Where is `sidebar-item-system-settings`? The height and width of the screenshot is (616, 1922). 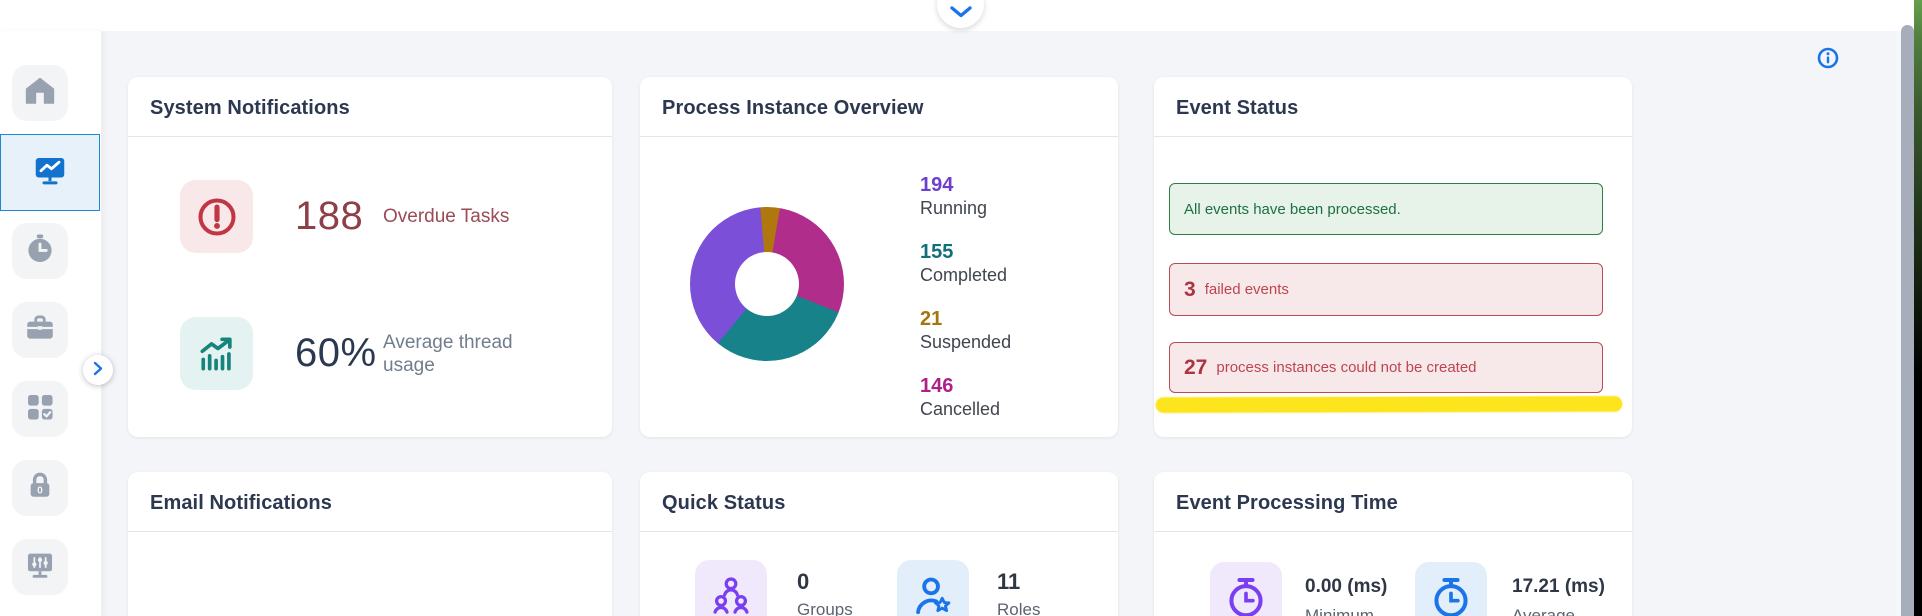
sidebar-item-system-settings is located at coordinates (40, 567).